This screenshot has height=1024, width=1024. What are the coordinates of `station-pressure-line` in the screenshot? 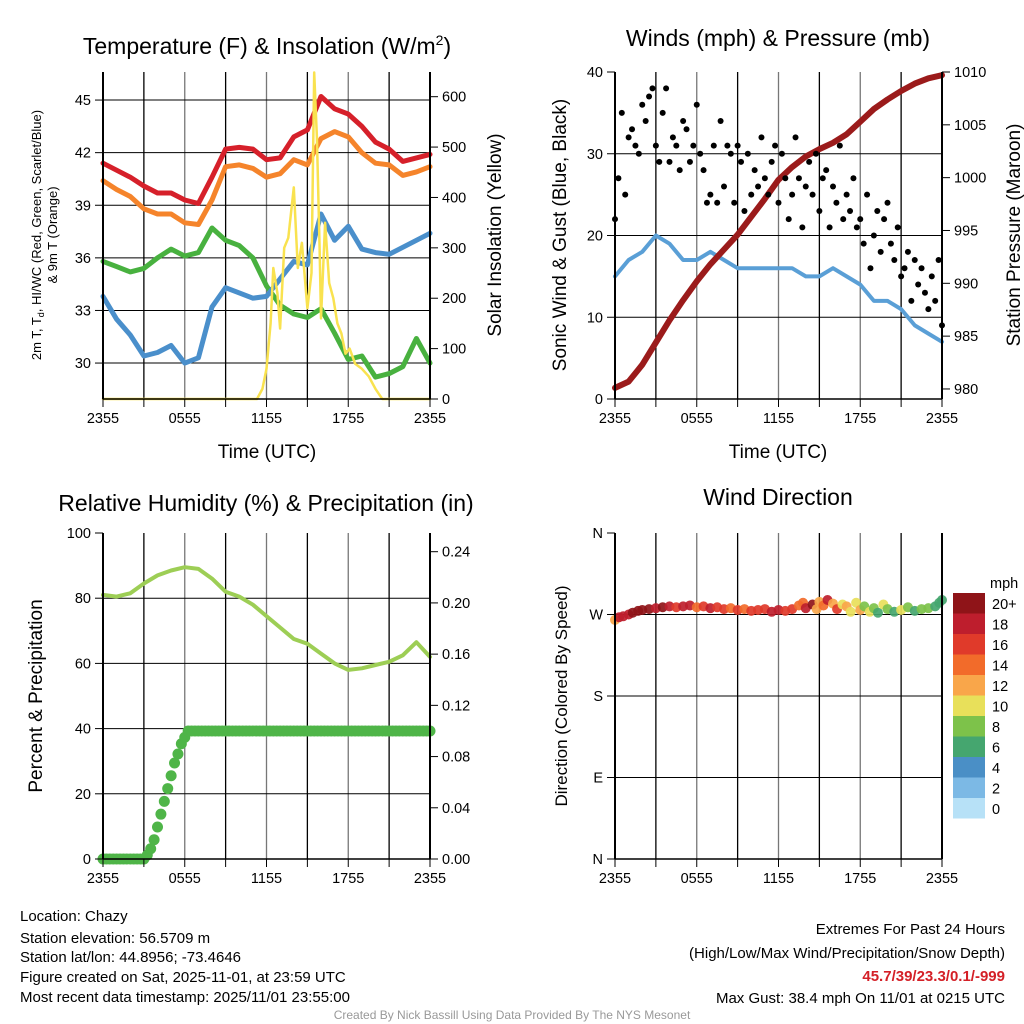 It's located at (778, 231).